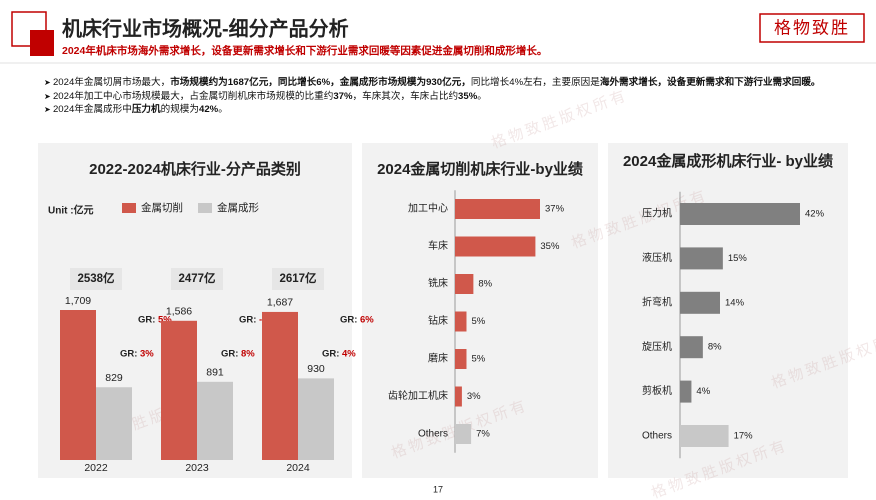  What do you see at coordinates (92, 109) in the screenshot?
I see `bullet-text: 2024年金属成形中` at bounding box center [92, 109].